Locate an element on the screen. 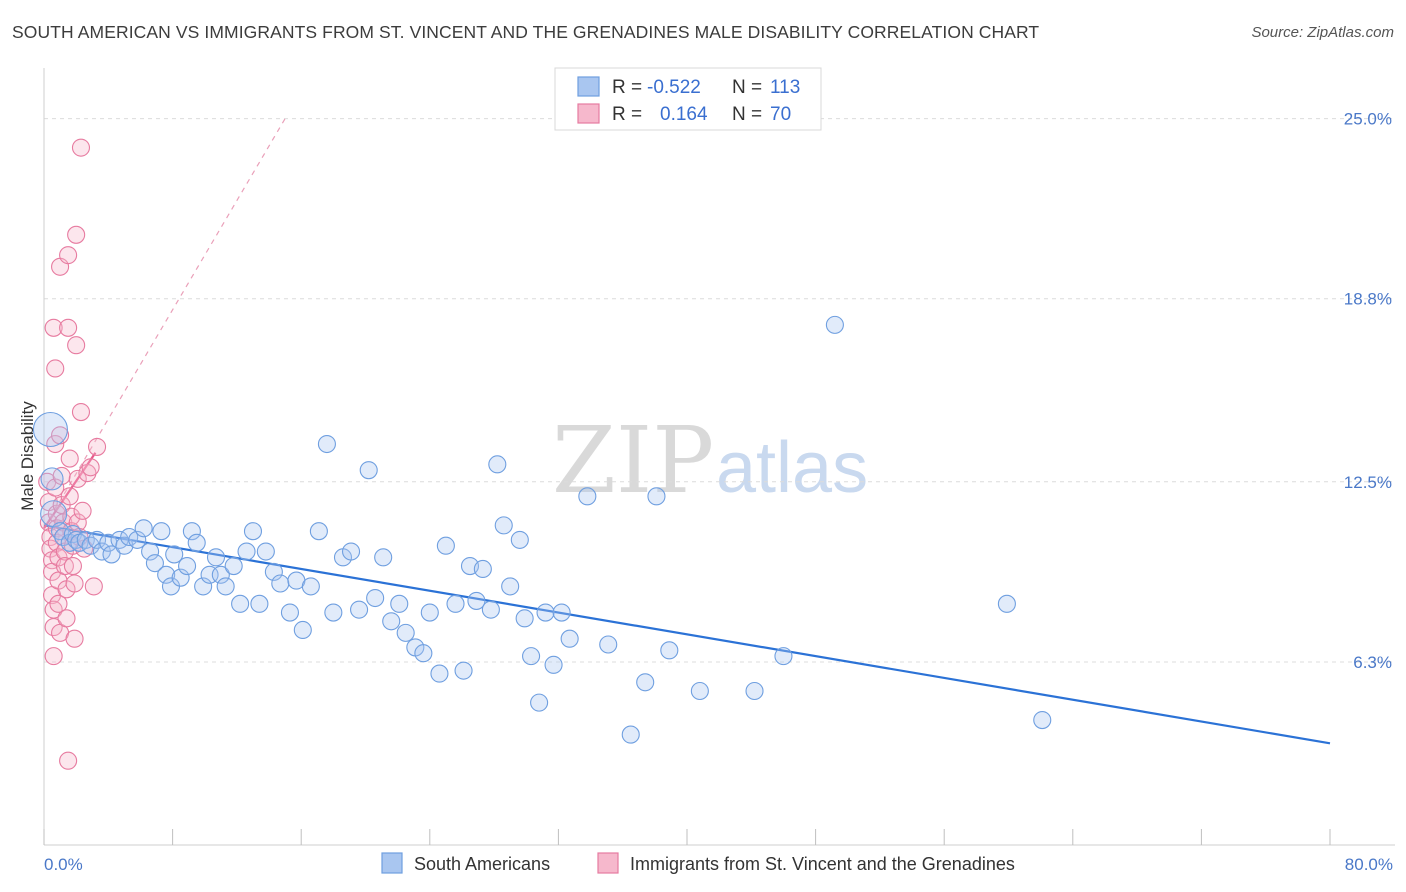 The width and height of the screenshot is (1406, 892). watermark-atlas: atlas is located at coordinates (792, 468).